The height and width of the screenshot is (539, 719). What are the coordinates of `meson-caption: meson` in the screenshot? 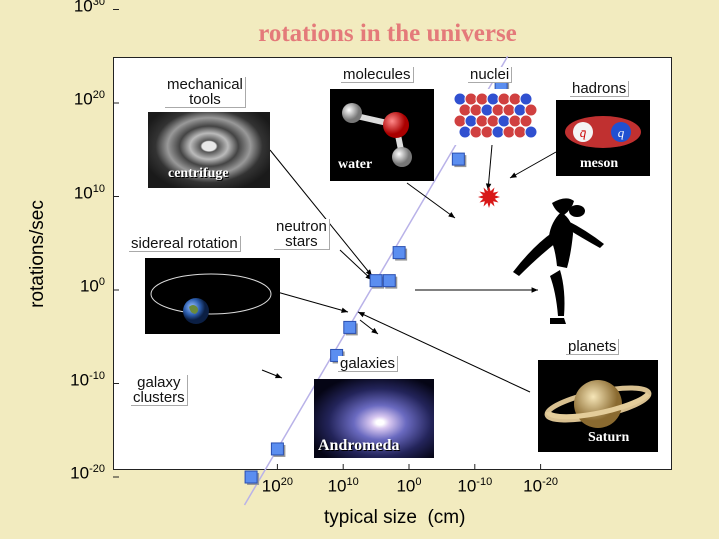 It's located at (599, 163).